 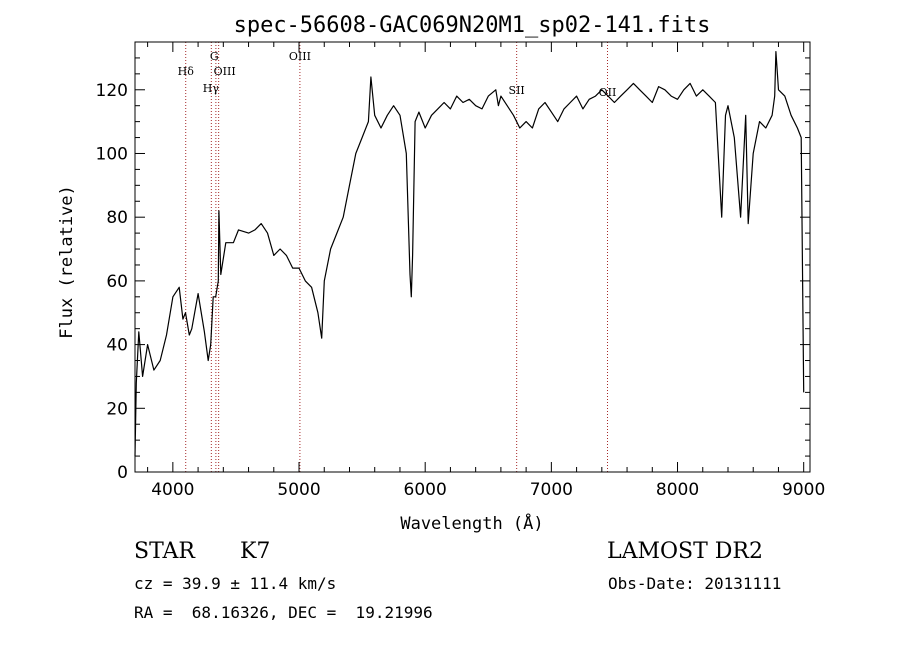 I want to click on object-class: STAR, so click(x=164, y=551).